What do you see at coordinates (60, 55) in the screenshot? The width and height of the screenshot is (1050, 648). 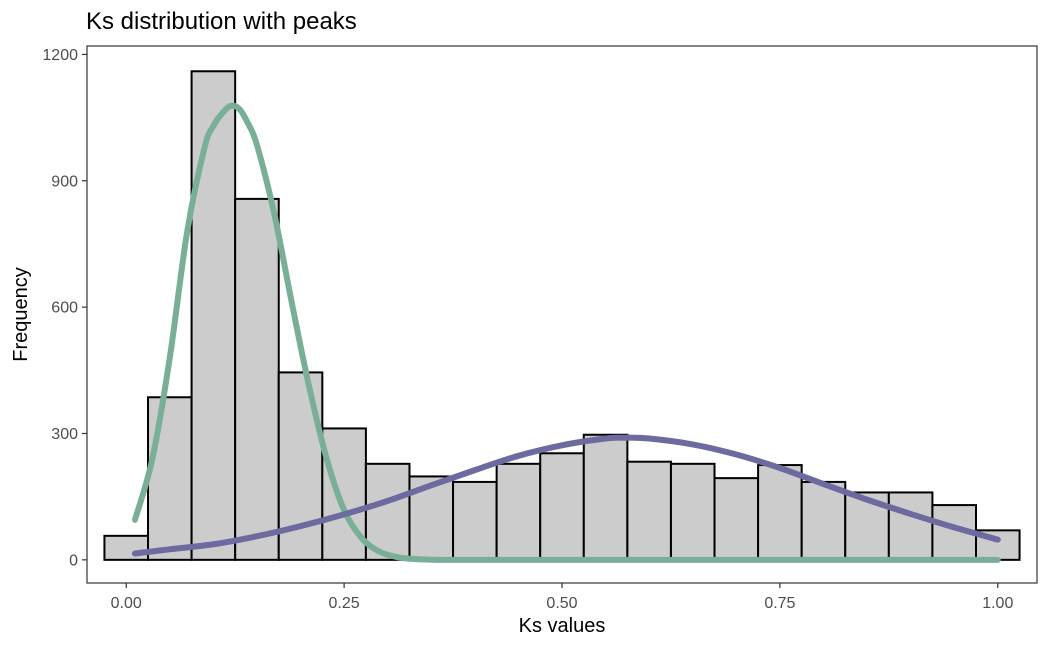 I see `y-tick-label: 1200` at bounding box center [60, 55].